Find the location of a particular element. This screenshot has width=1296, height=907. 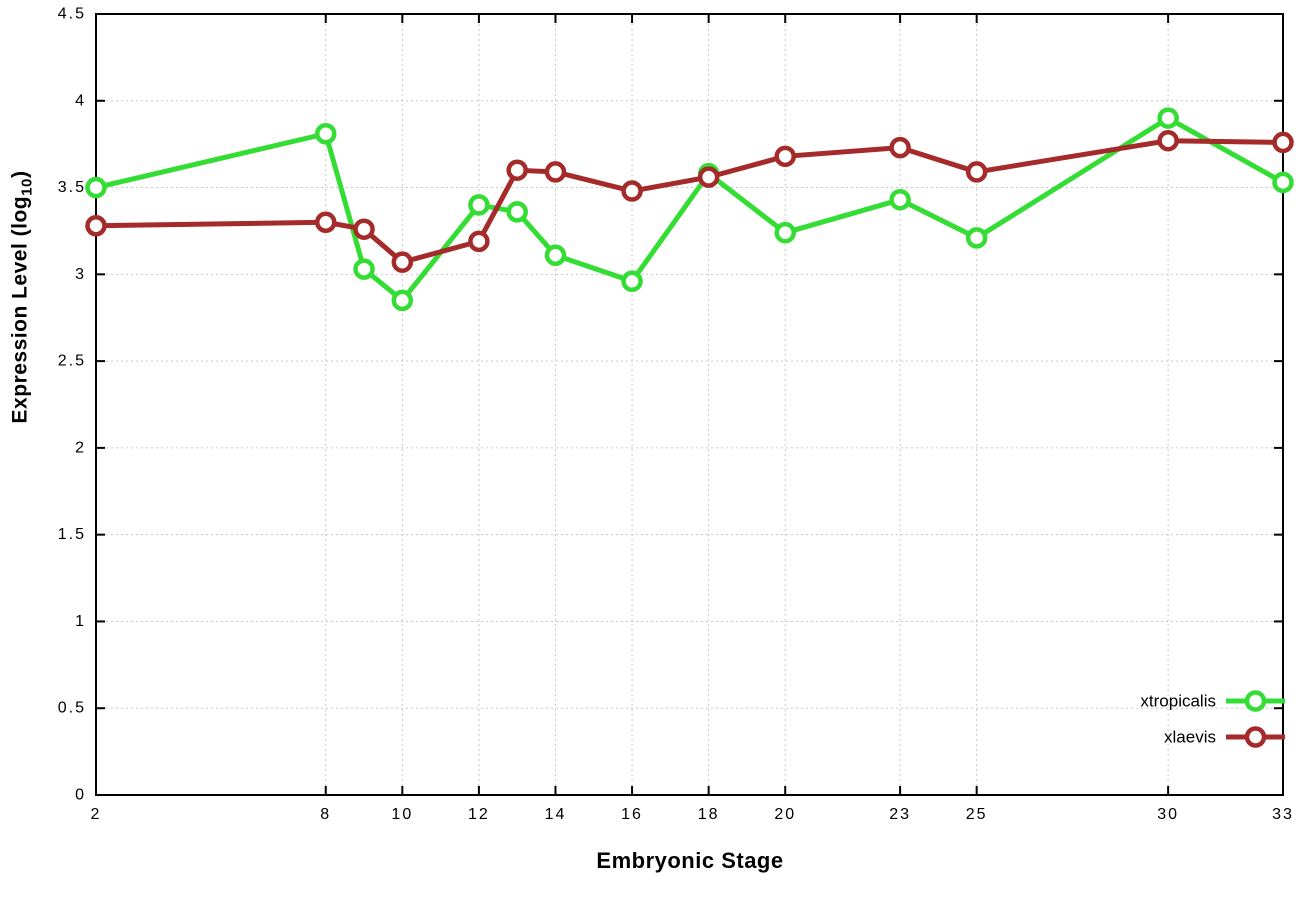

x-tick-label: 33 is located at coordinates (1283, 814).